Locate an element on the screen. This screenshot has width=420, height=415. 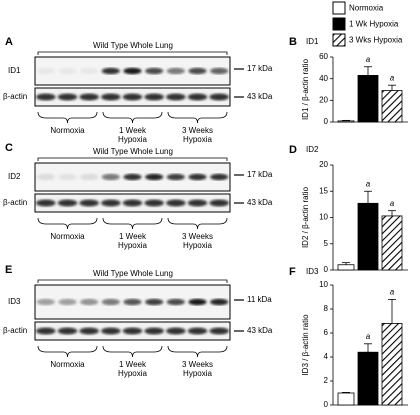
panel-label: A is located at coordinates (9, 42).